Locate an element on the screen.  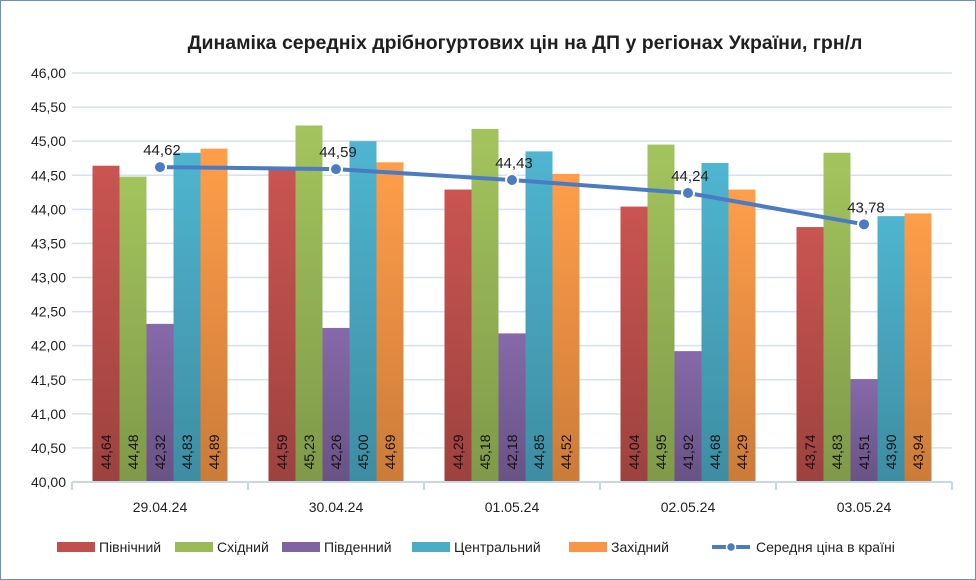
average-line: 44,62 44,59 44,43 44,24 43,78 is located at coordinates (514, 187).